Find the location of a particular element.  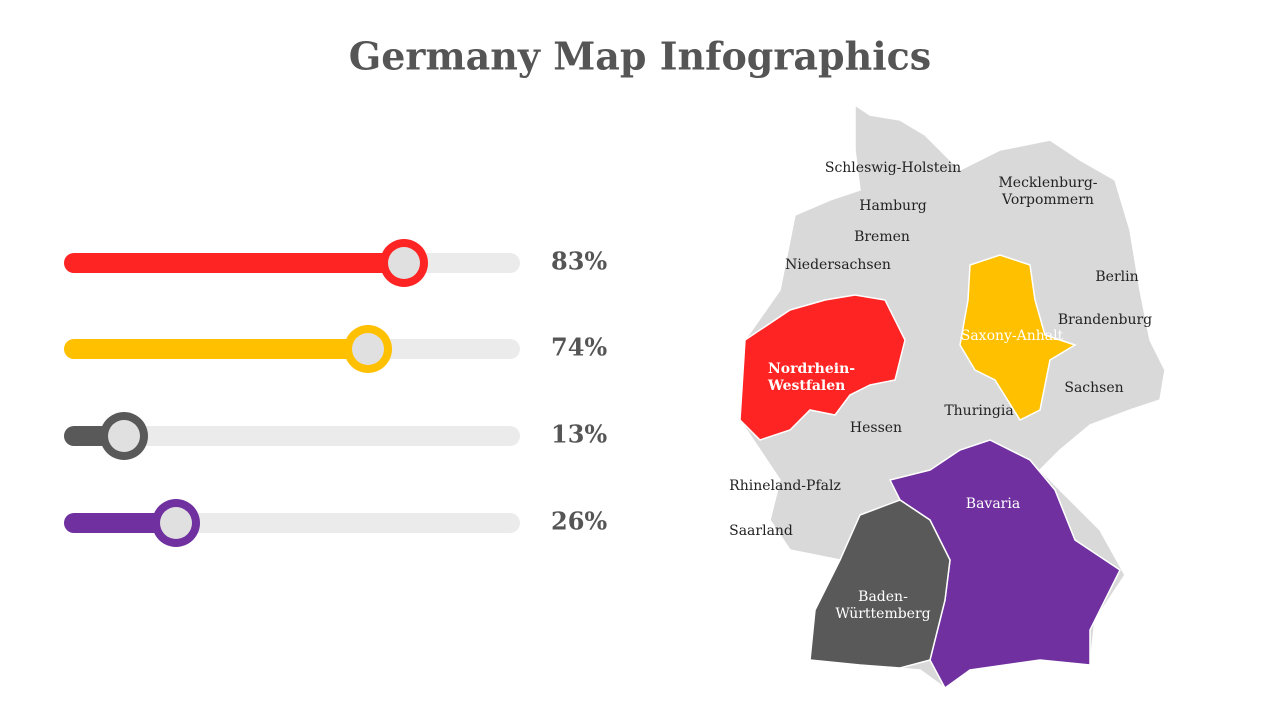

region-baden is located at coordinates (880, 584).